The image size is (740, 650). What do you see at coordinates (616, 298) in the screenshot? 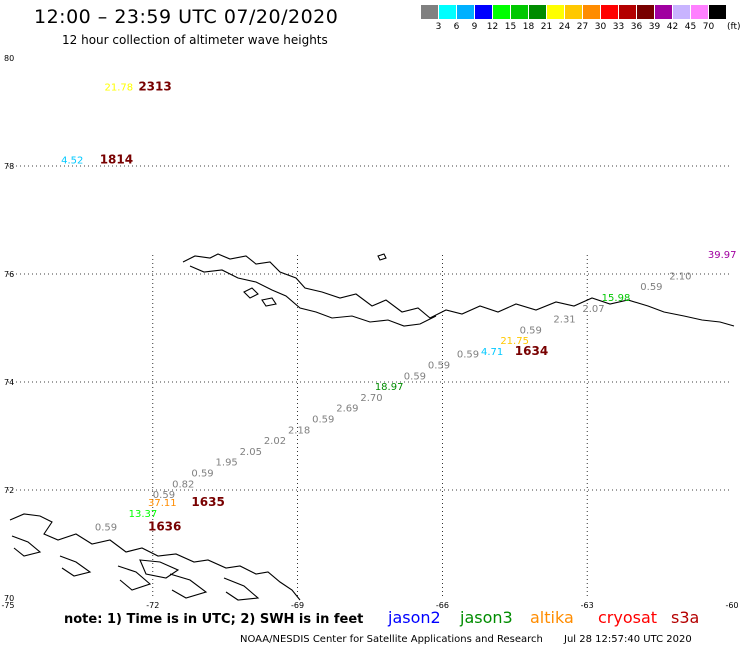
I see `wave-height-label: 15.98` at bounding box center [616, 298].